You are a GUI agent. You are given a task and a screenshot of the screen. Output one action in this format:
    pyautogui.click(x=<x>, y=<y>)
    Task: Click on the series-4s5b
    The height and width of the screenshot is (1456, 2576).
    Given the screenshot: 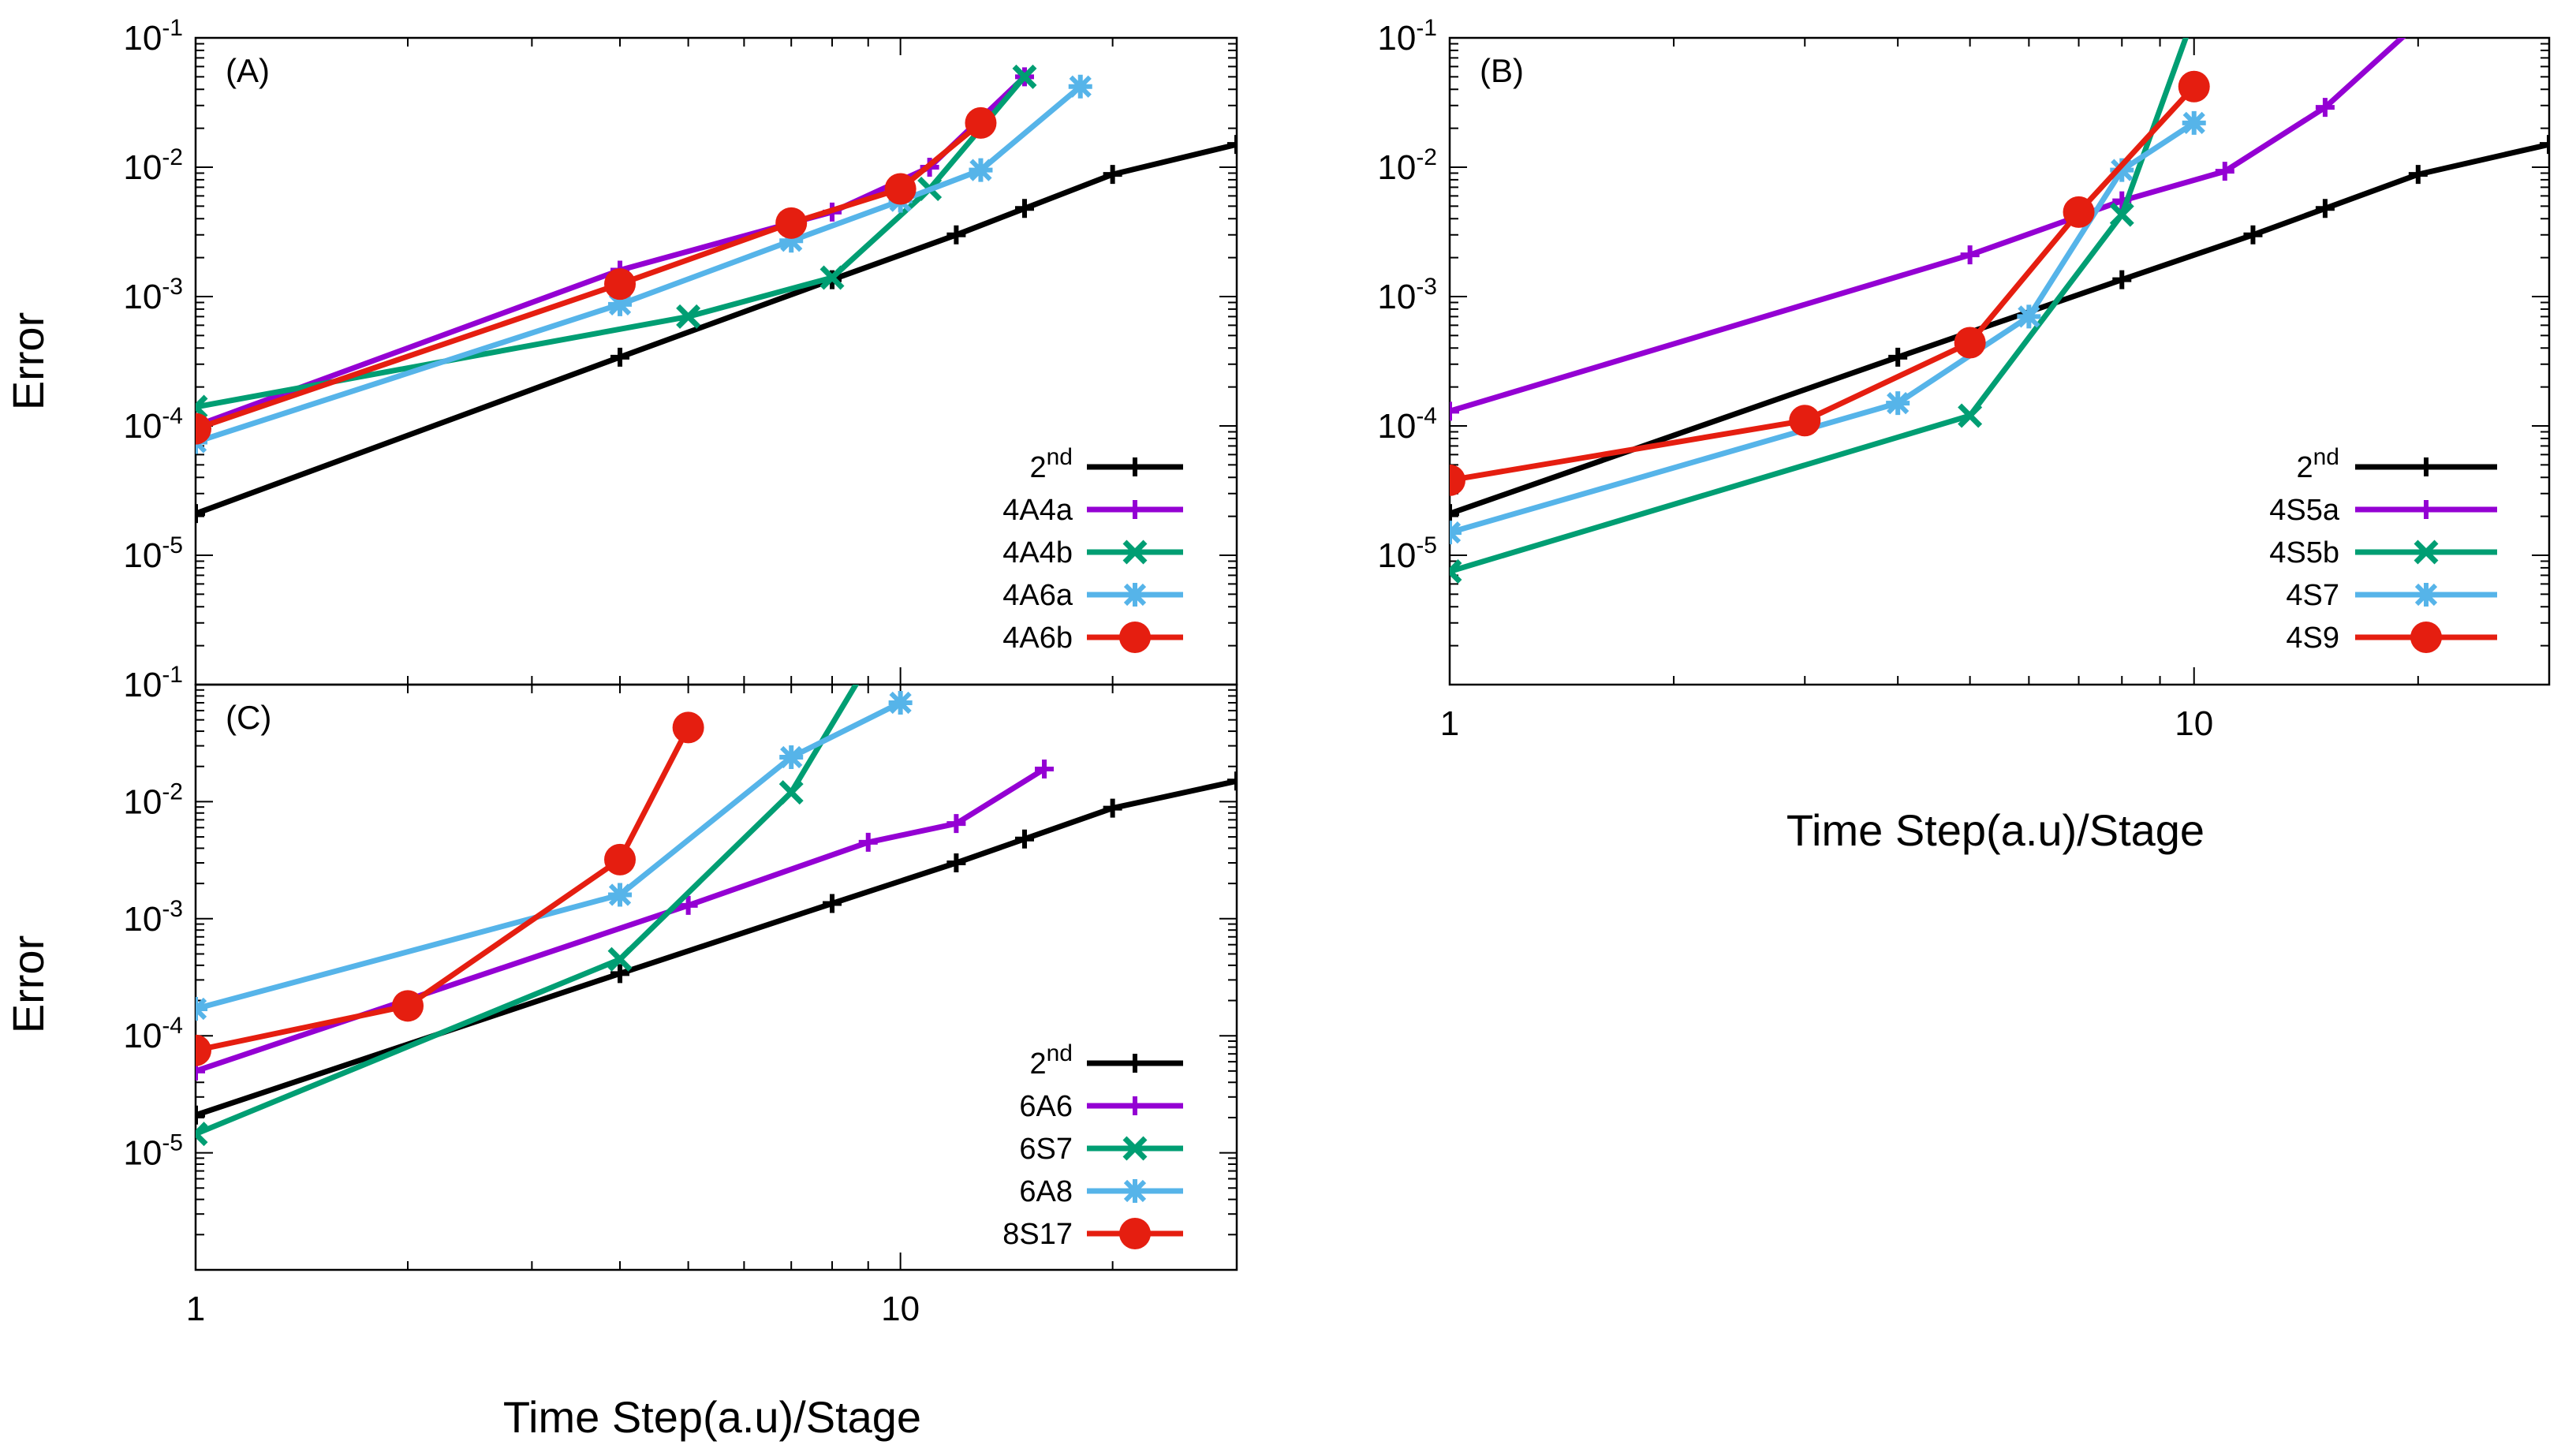 What is the action you would take?
    pyautogui.click(x=1827, y=294)
    